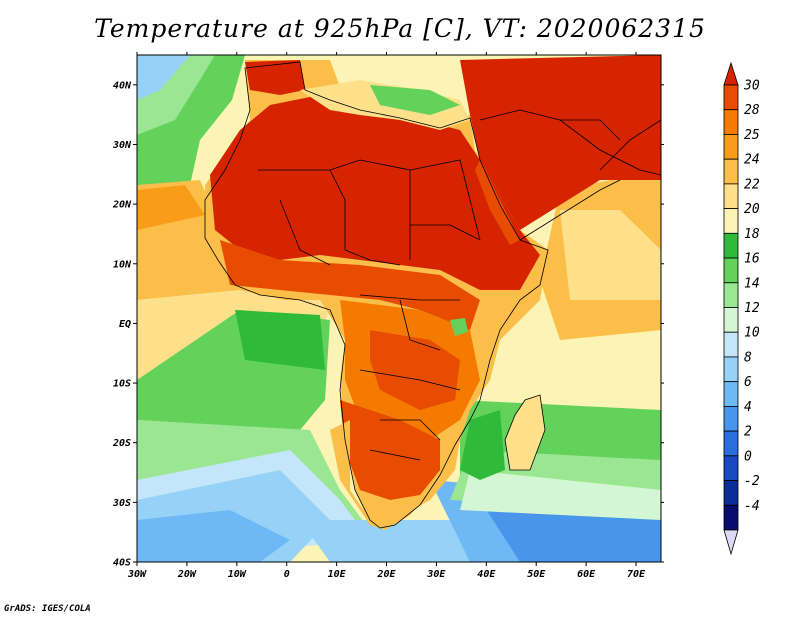 This screenshot has width=800, height=618. What do you see at coordinates (386, 574) in the screenshot?
I see `lon-tick-label: 20E` at bounding box center [386, 574].